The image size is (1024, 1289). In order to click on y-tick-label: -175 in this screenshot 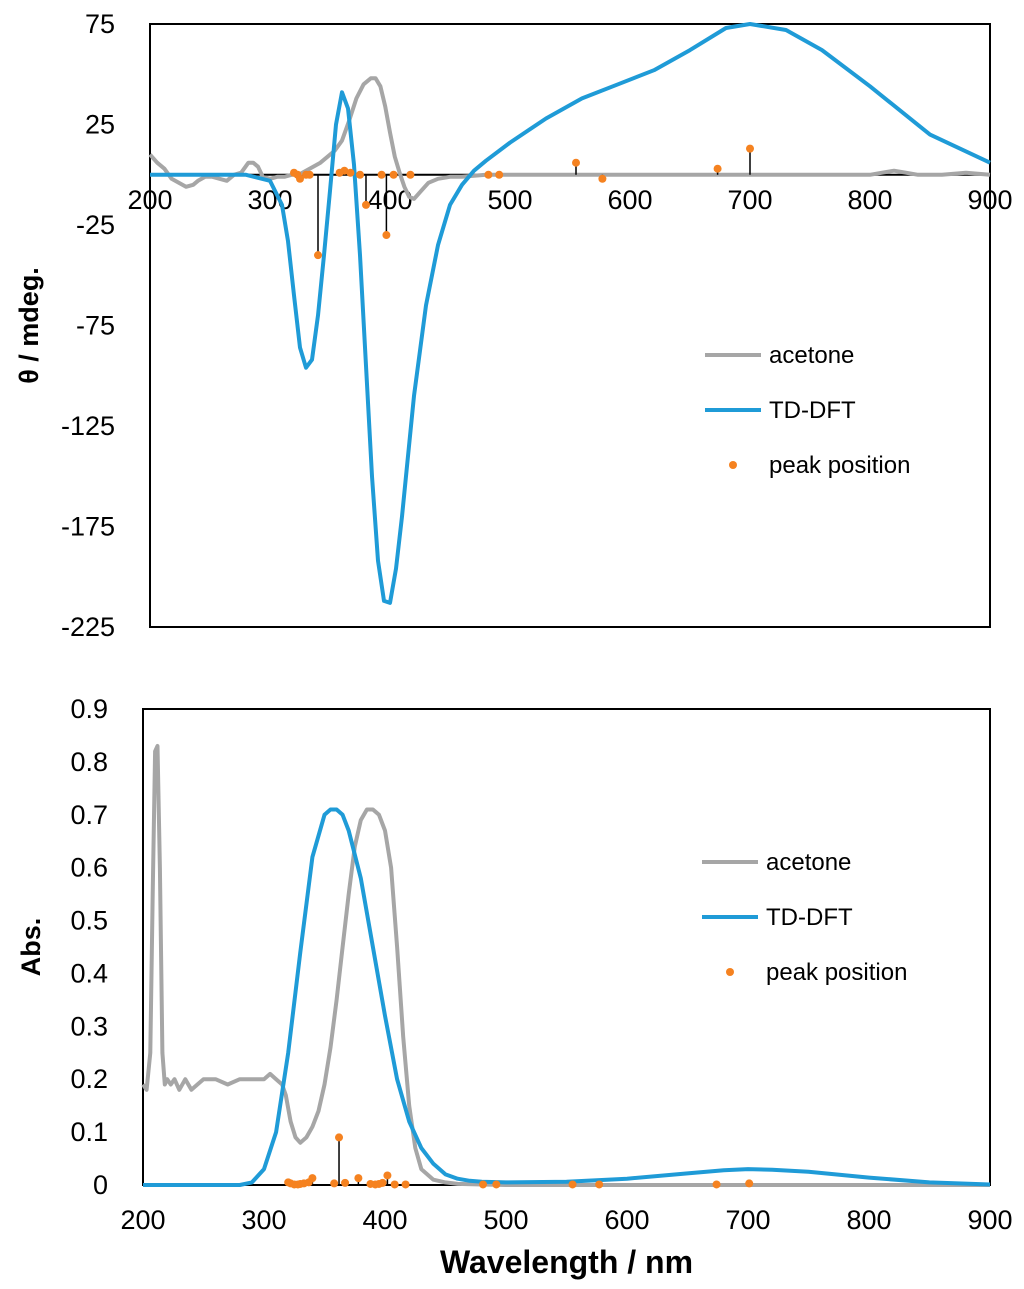, I will do `click(88, 527)`.